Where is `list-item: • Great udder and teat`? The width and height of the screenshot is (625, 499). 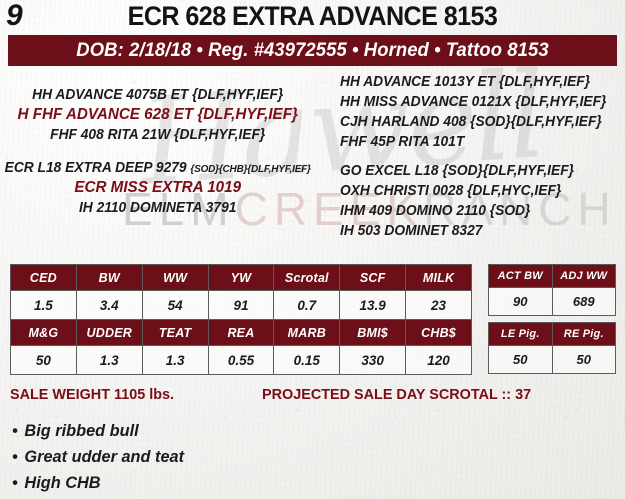
list-item: • Great udder and teat is located at coordinates (281, 457).